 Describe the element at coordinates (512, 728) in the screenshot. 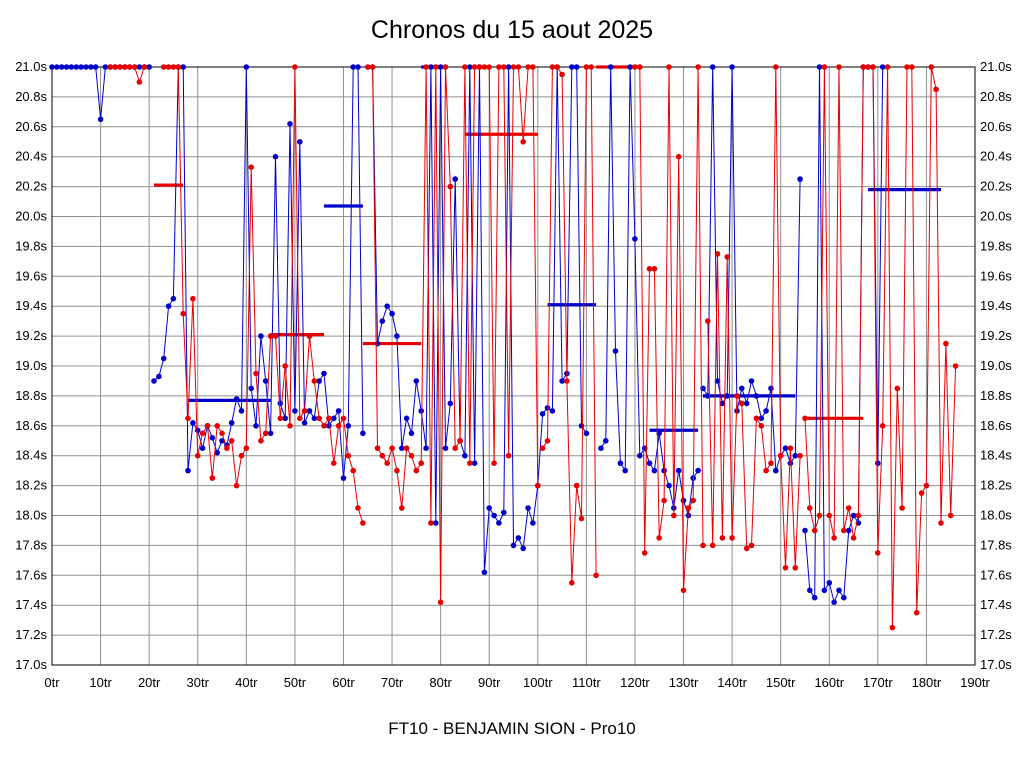

I see `chart-footer: FT10 - BENJAMIN SION - Pro10` at that location.